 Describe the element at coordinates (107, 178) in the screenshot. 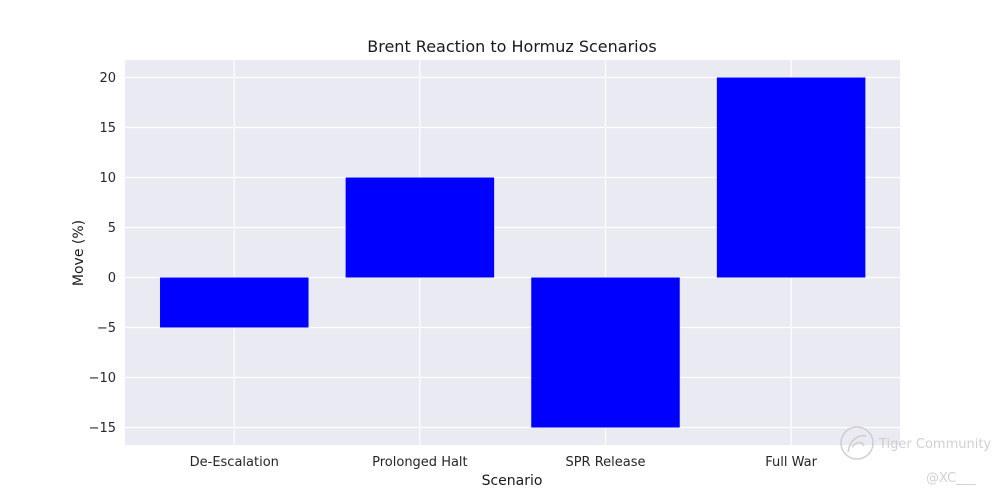

I see `y-tick-label: 10` at that location.